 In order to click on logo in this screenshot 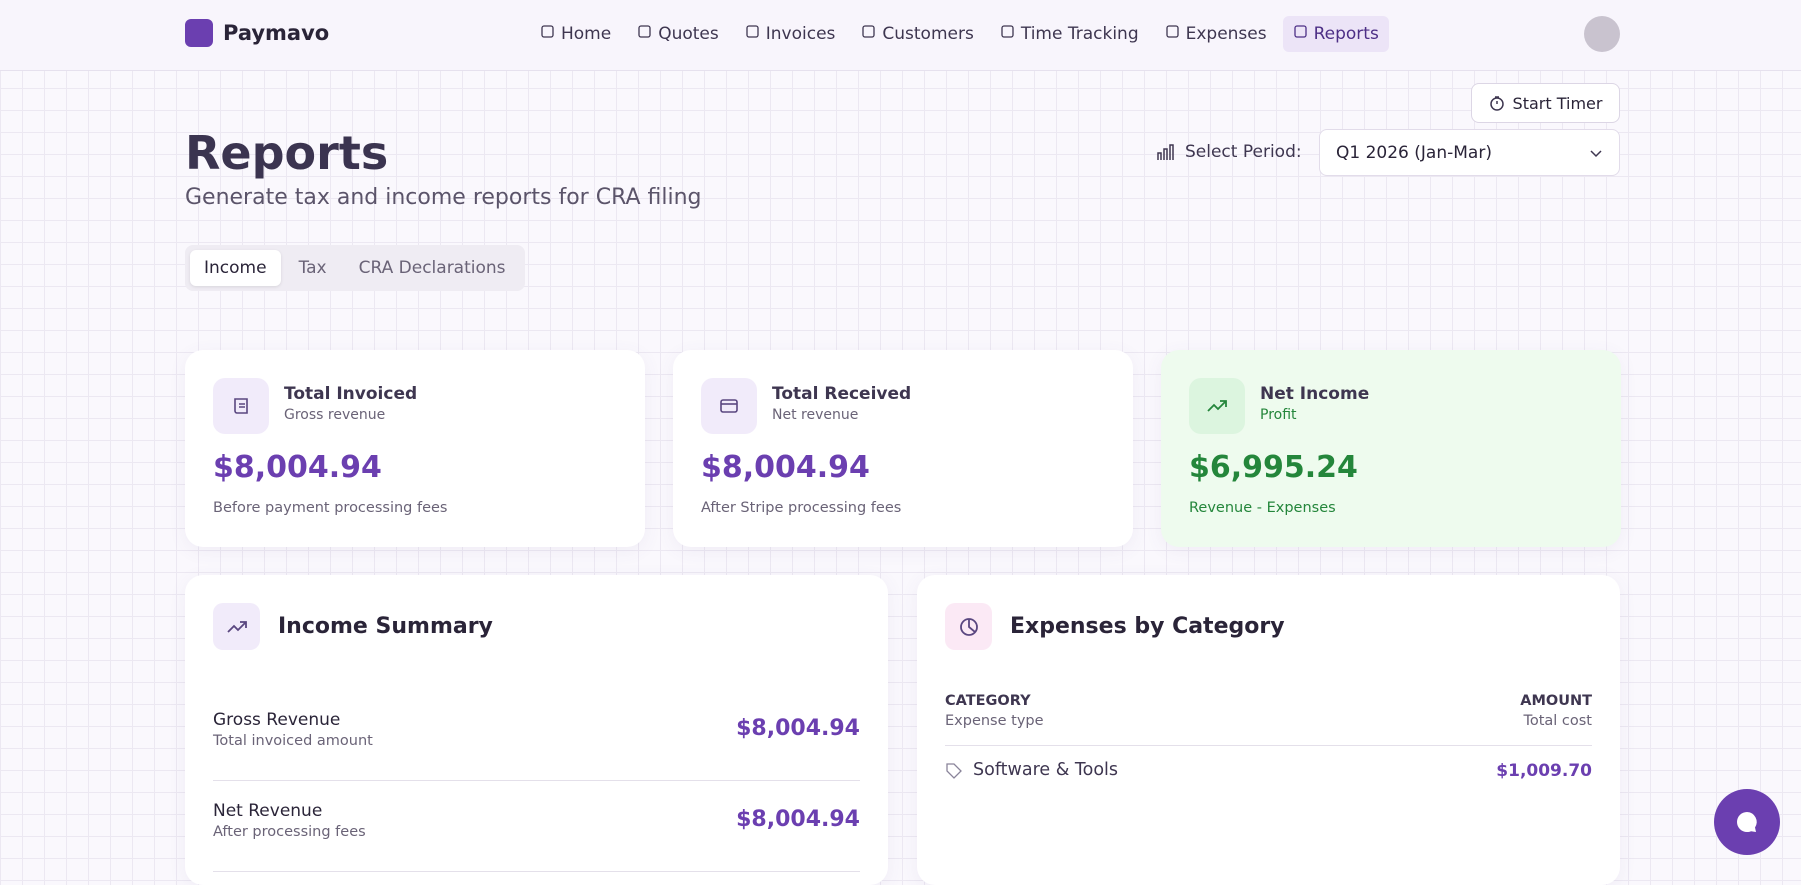, I will do `click(199, 33)`.